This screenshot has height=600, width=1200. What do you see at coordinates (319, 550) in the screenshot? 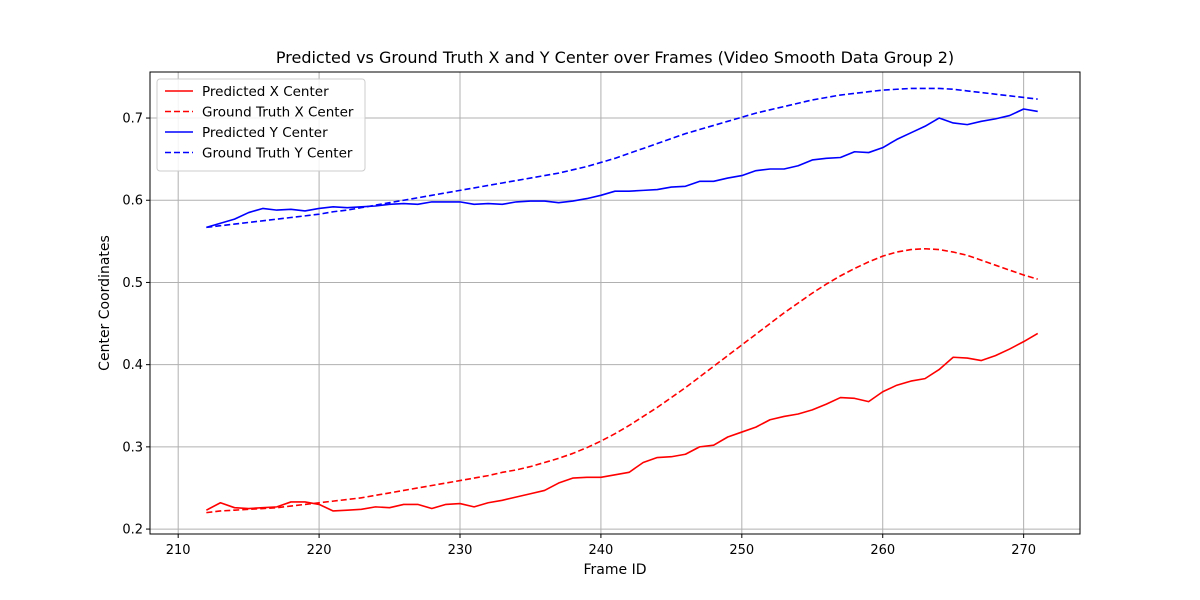
I see `x-tick-label: 220` at bounding box center [319, 550].